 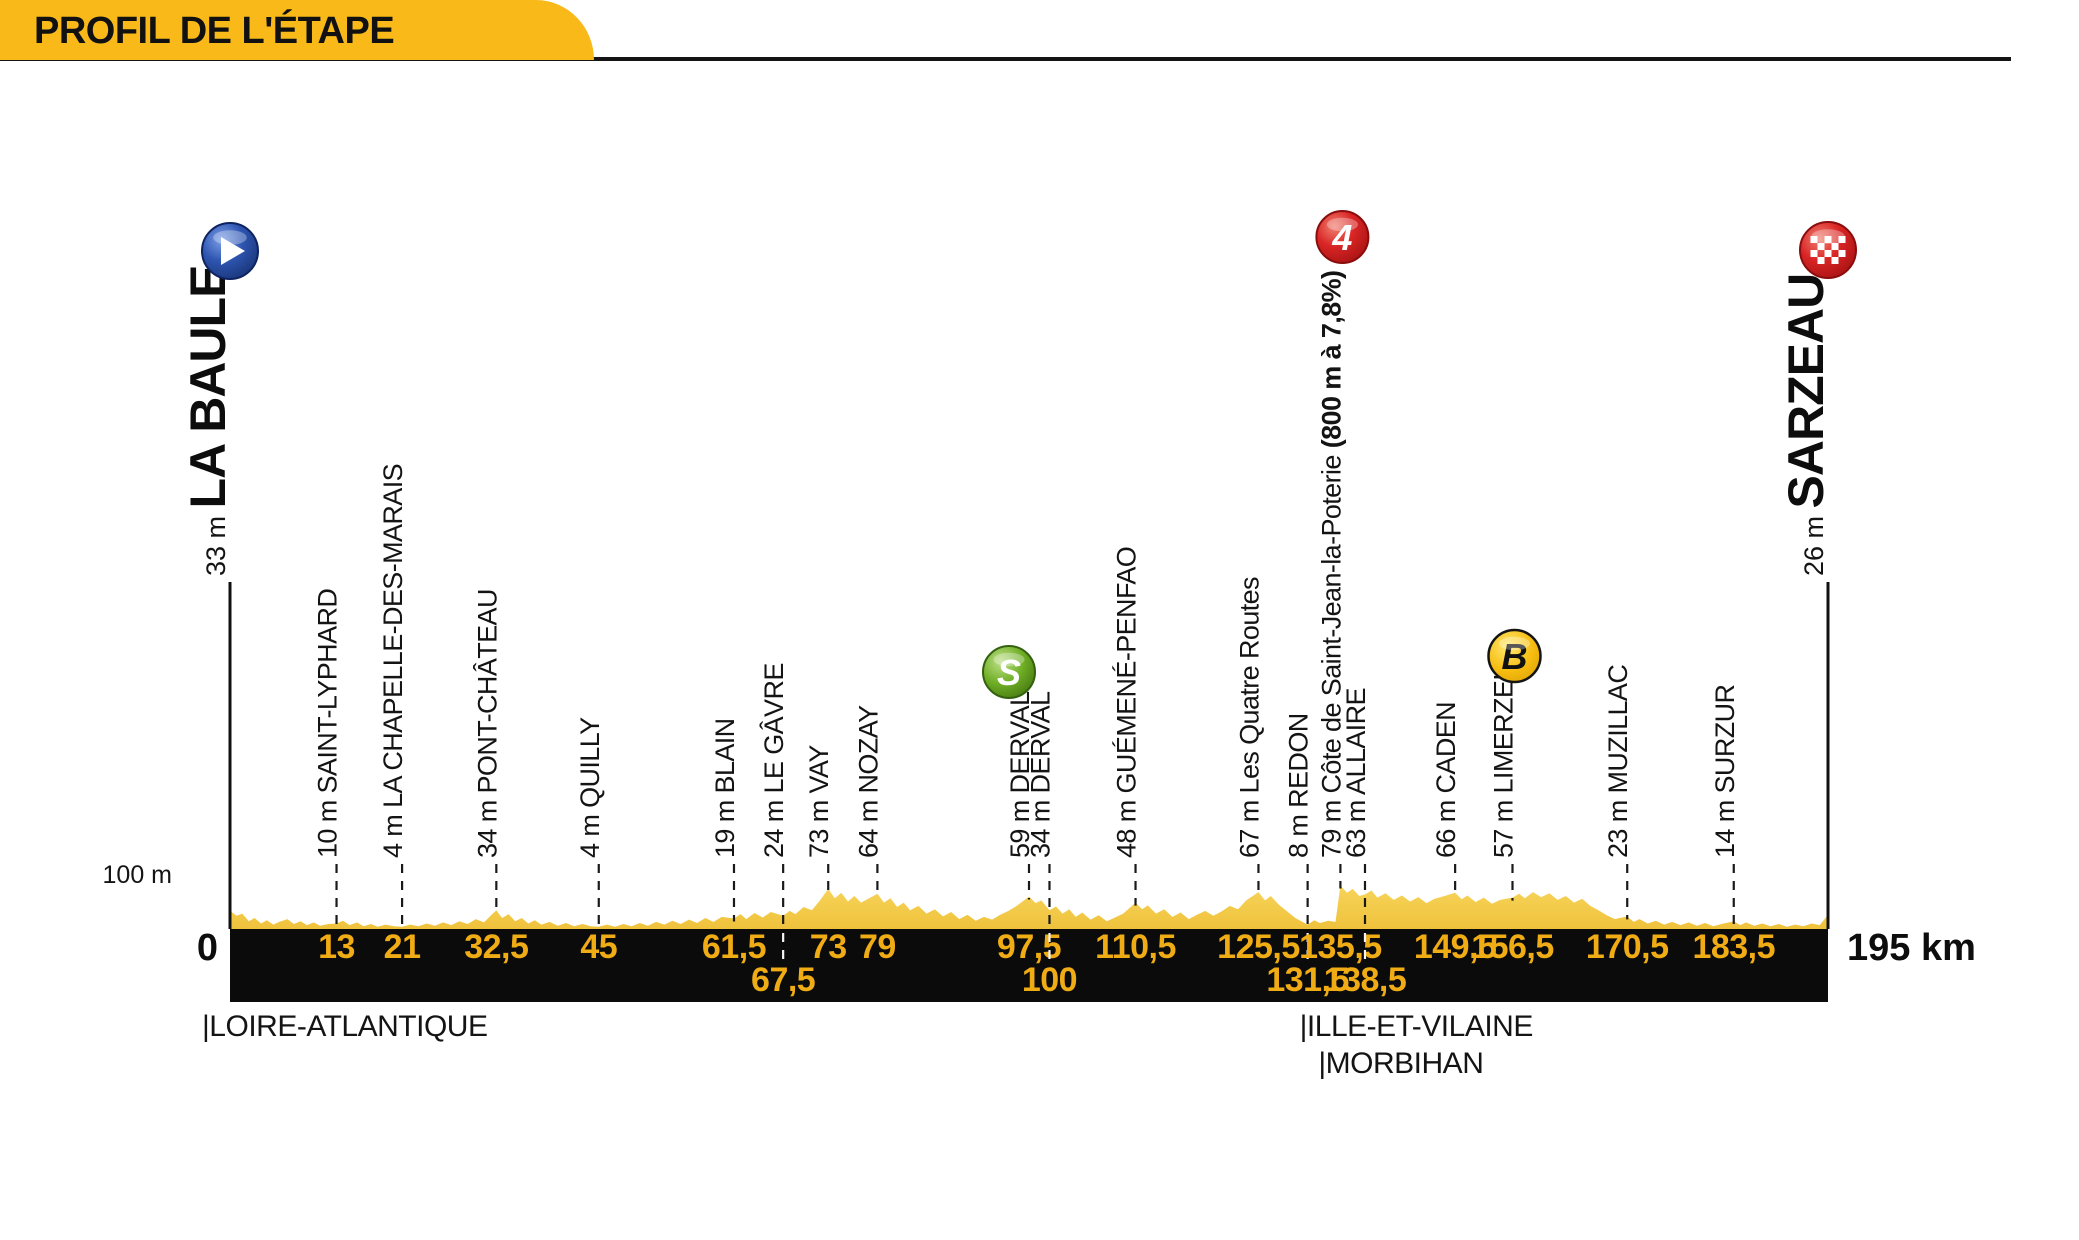 I want to click on climb-category-number: 4, so click(x=1341, y=237).